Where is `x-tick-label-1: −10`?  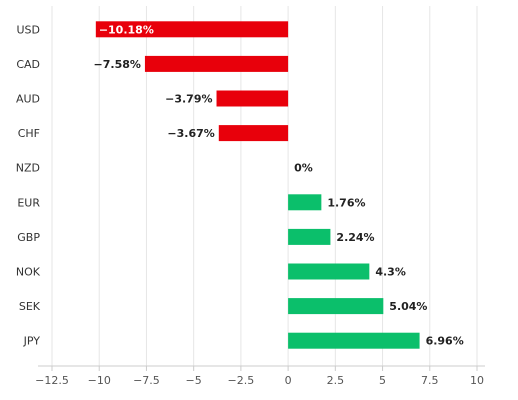 x-tick-label-1: −10 is located at coordinates (99, 380).